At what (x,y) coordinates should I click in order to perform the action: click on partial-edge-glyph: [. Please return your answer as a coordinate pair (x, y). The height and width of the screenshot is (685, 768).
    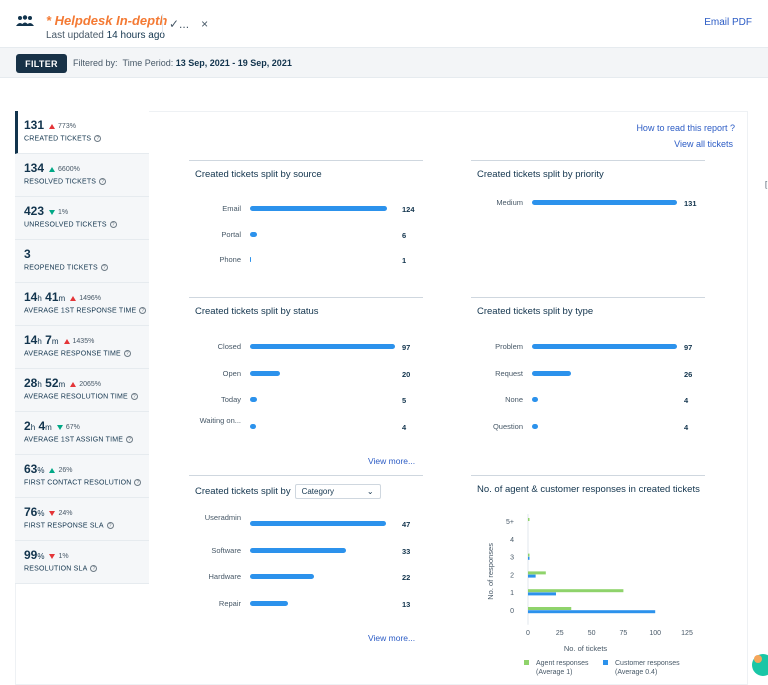
    Looking at the image, I should click on (766, 184).